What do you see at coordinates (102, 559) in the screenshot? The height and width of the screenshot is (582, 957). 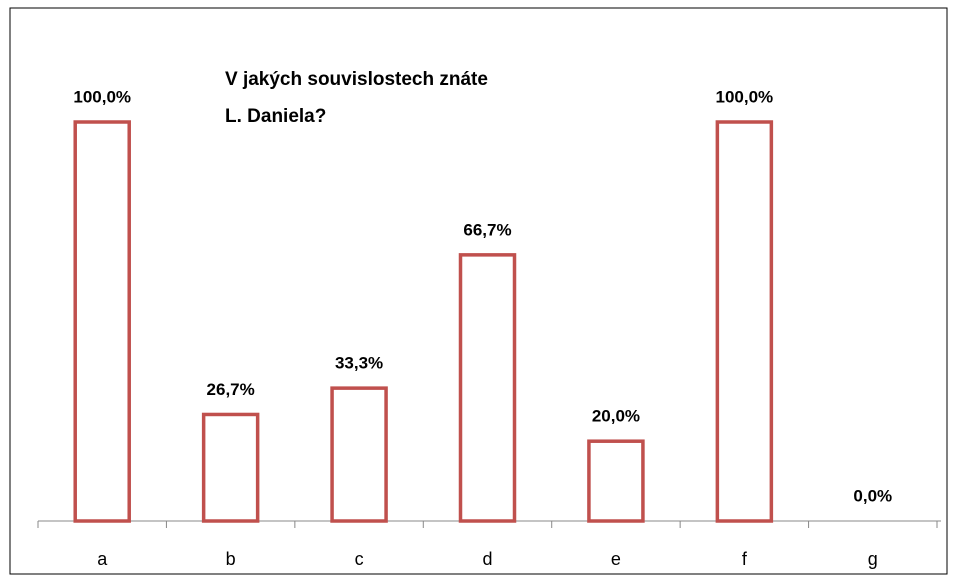 I see `x-tick-label: a` at bounding box center [102, 559].